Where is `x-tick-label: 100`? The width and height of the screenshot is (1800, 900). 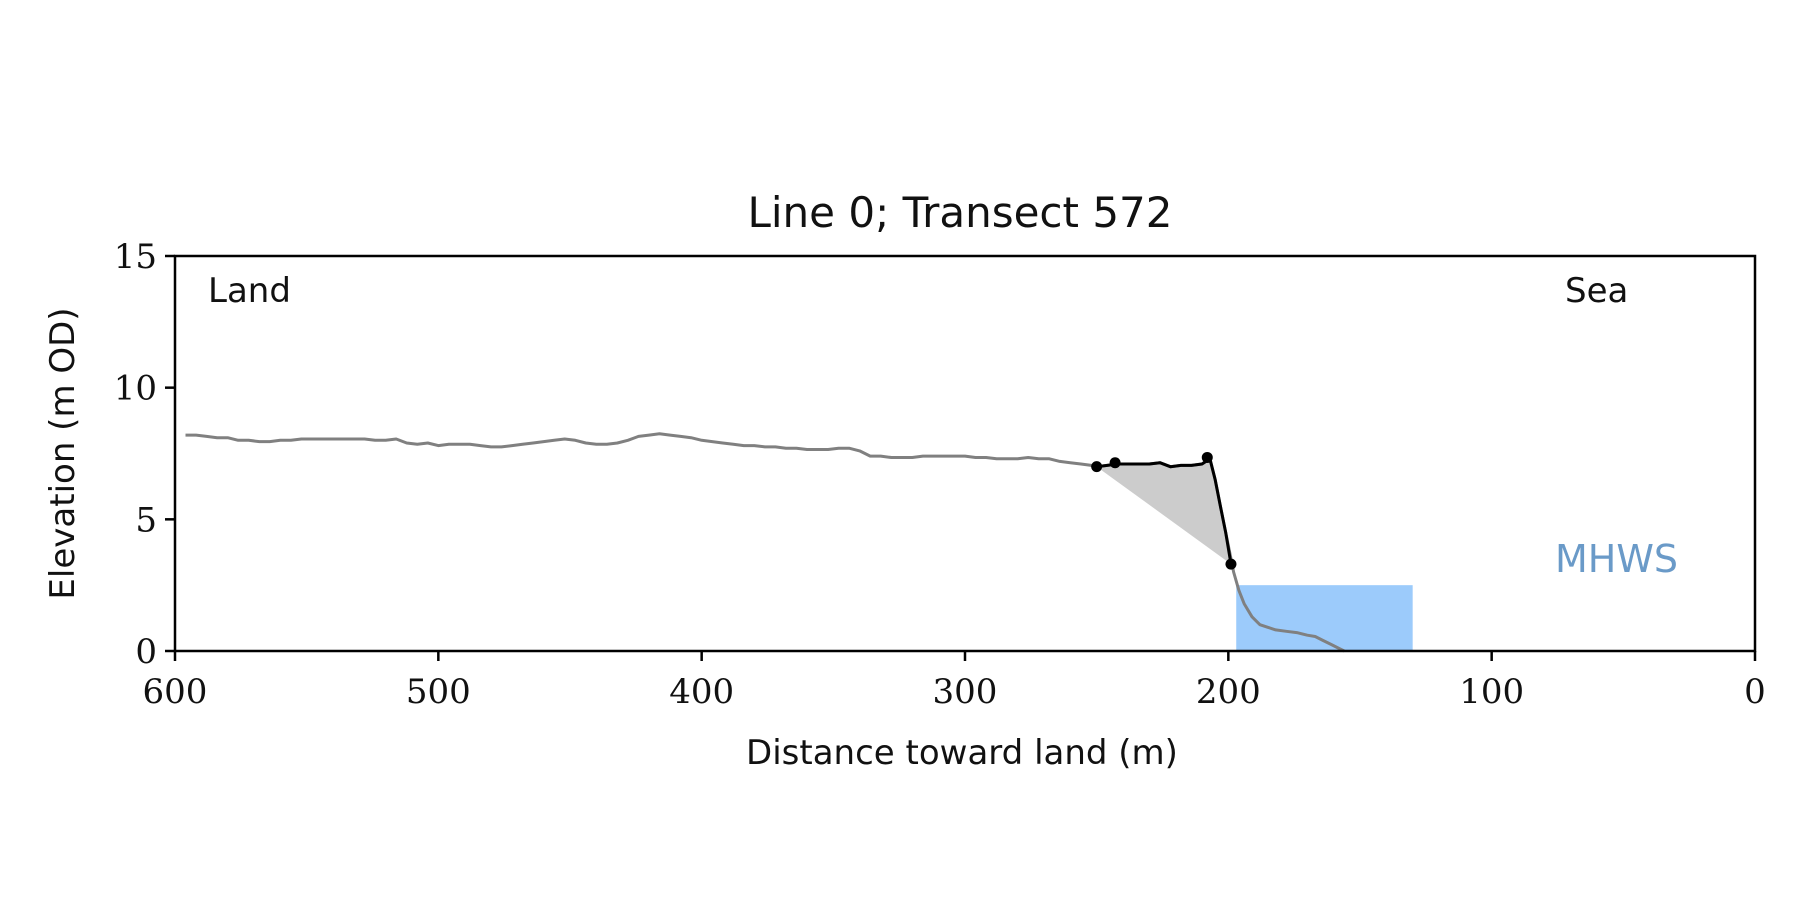 x-tick-label: 100 is located at coordinates (1491, 692).